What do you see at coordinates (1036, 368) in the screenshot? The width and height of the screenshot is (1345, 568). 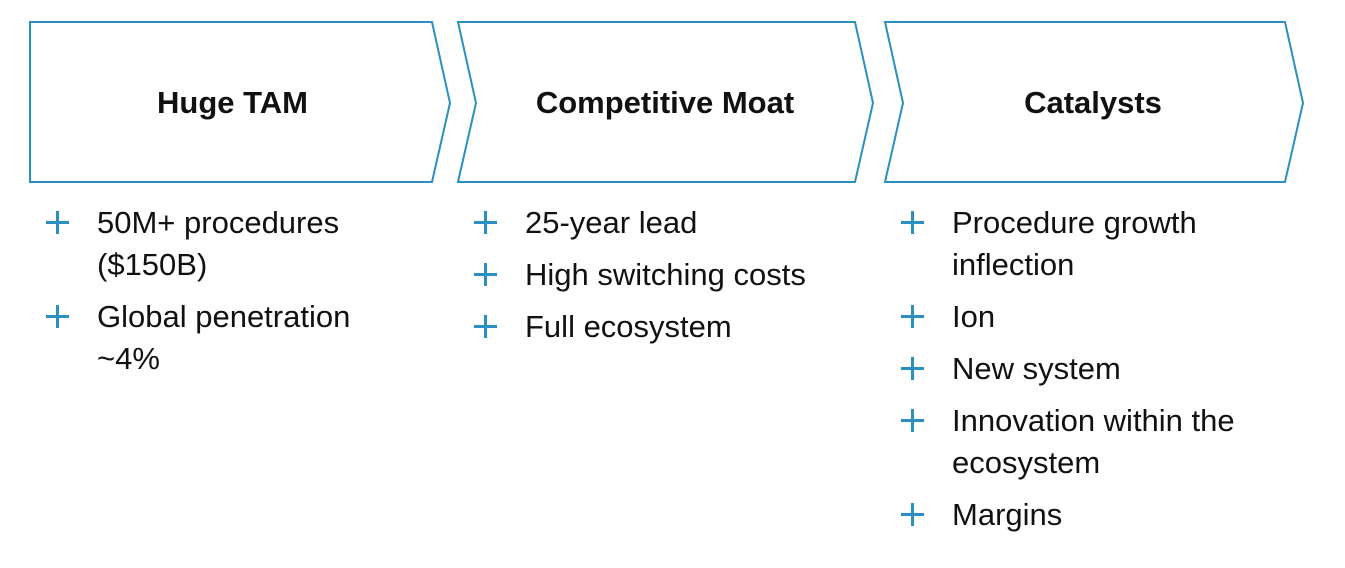 I see `bullet-text: New system` at bounding box center [1036, 368].